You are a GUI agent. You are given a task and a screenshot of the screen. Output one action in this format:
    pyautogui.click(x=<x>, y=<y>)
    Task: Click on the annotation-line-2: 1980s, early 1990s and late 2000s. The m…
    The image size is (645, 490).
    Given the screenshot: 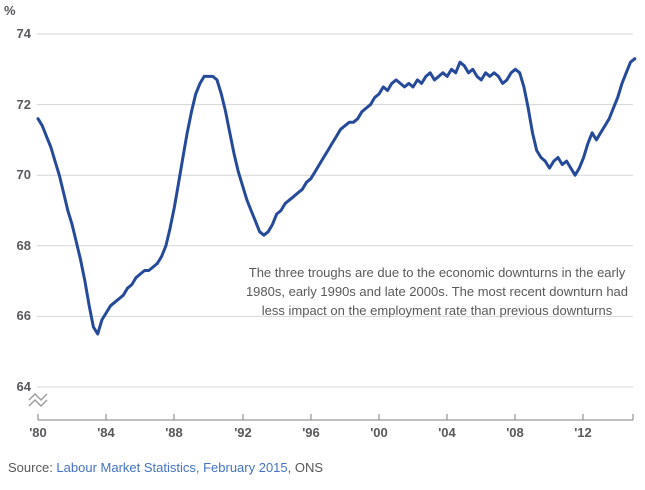 What is the action you would take?
    pyautogui.click(x=437, y=291)
    